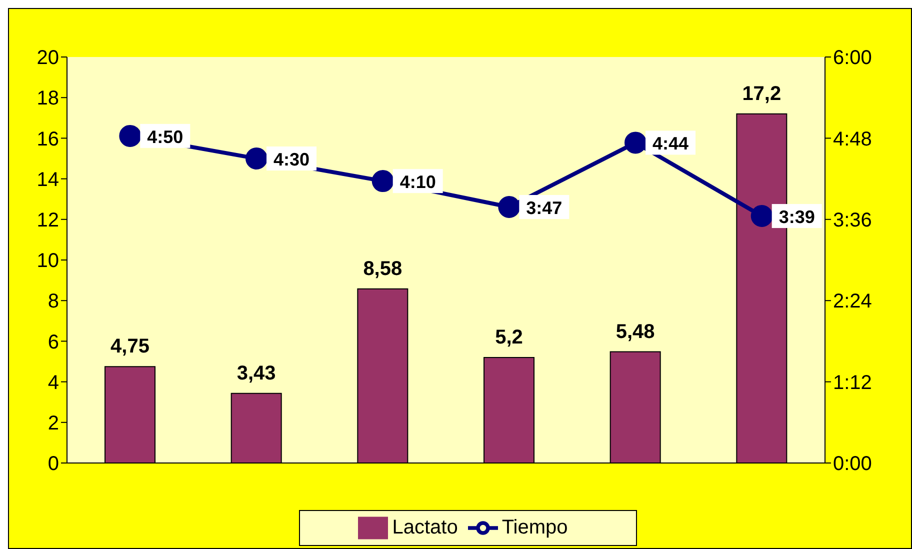 The height and width of the screenshot is (549, 912). I want to click on y-tick-label: 2, so click(53, 423).